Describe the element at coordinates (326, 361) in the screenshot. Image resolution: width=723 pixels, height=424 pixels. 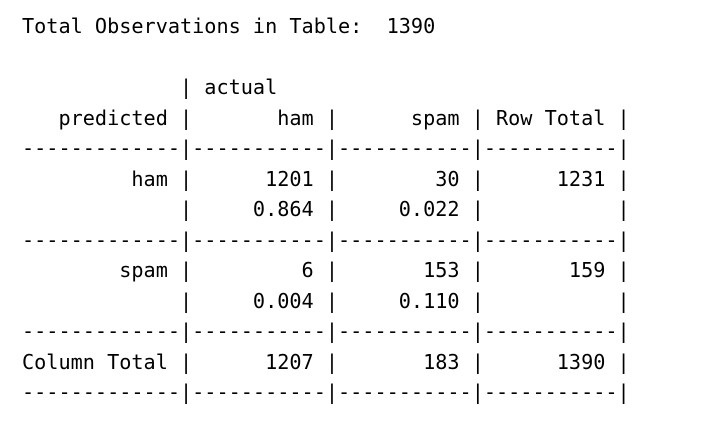
I see `column-total-row: Column Total | 1207 | 183 | 1390 |` at that location.